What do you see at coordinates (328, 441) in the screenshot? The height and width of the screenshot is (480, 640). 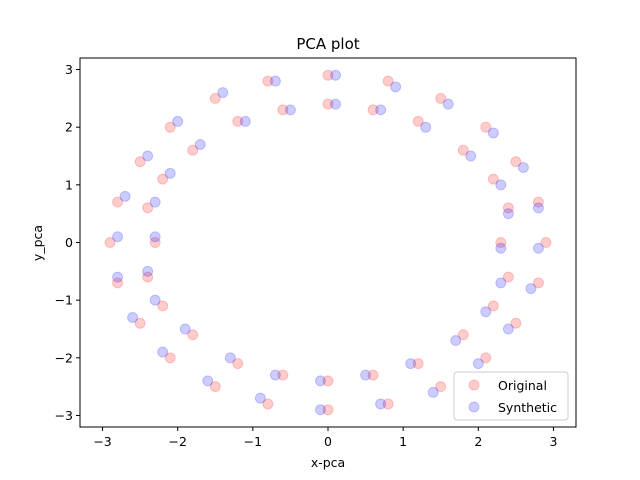 I see `x-tick-label: 0` at bounding box center [328, 441].